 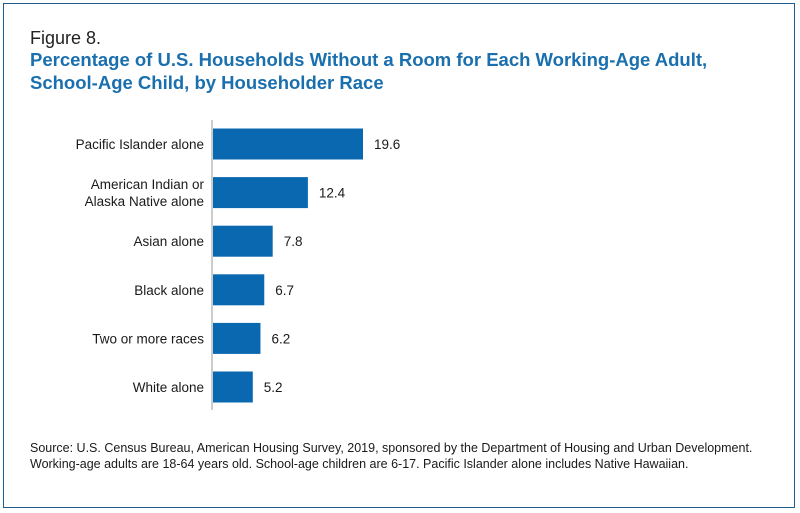 What do you see at coordinates (148, 184) in the screenshot?
I see `category-label: American Indian or` at bounding box center [148, 184].